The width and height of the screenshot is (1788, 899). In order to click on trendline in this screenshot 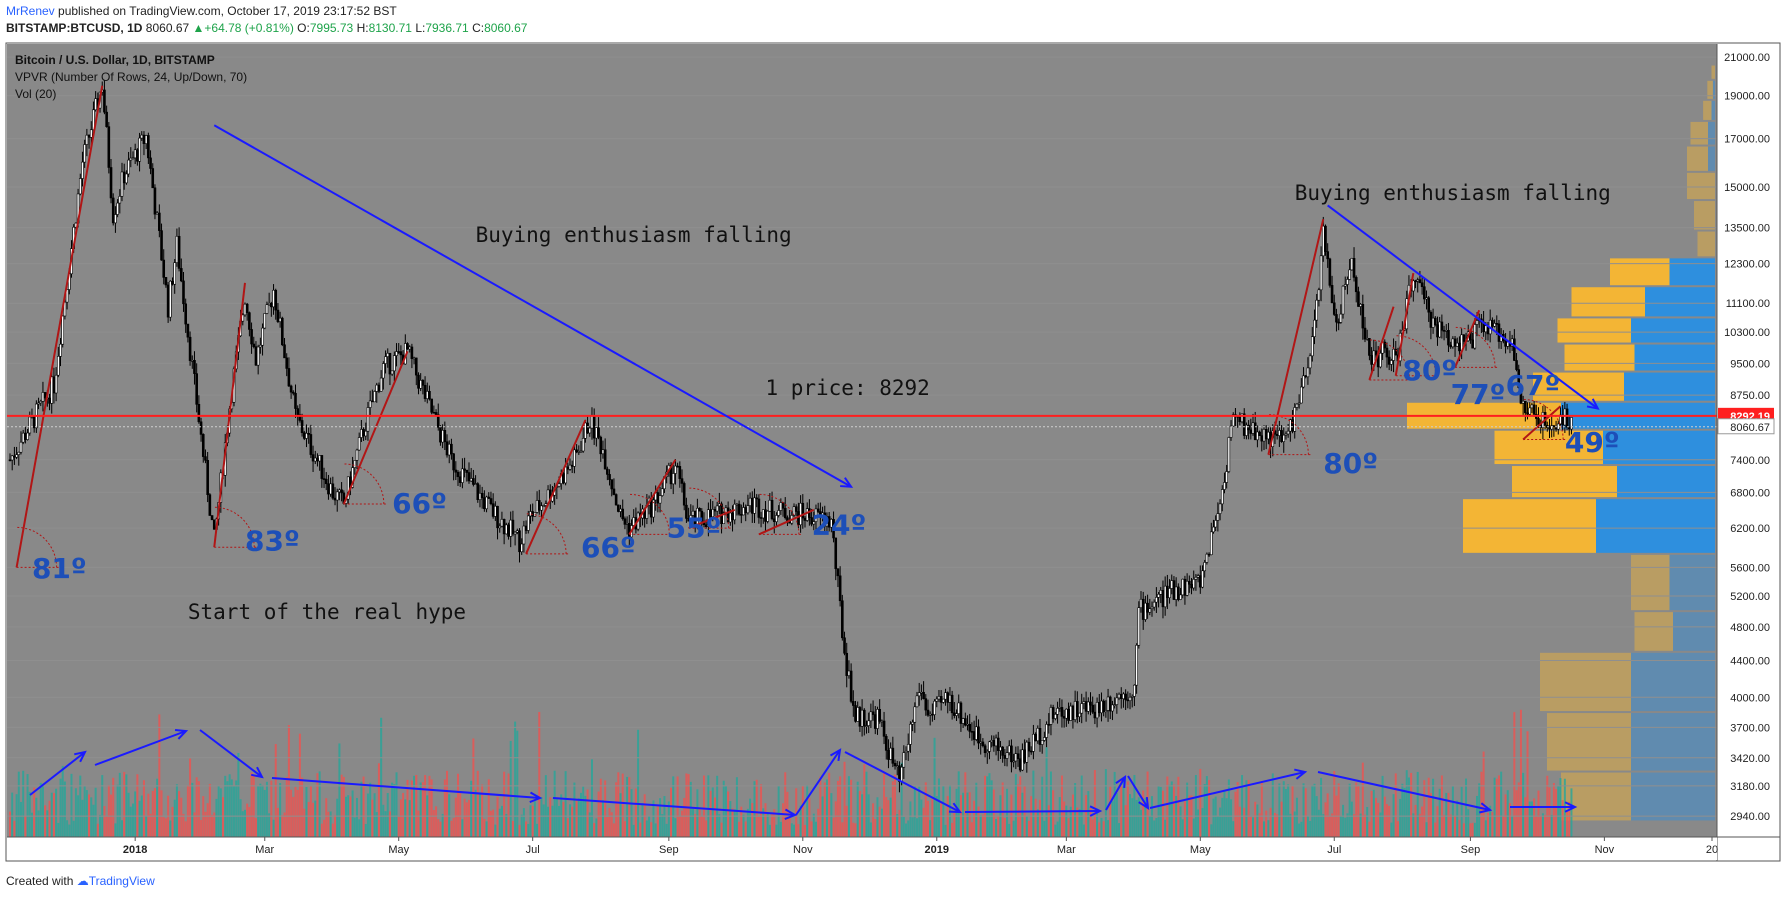, I will do `click(1467, 338)`.